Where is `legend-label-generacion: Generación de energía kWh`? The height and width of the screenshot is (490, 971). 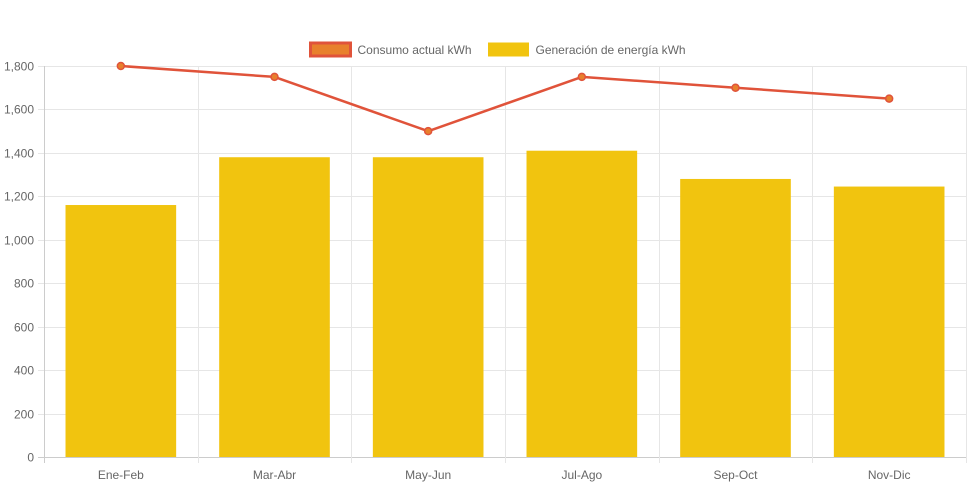 legend-label-generacion: Generación de energía kWh is located at coordinates (611, 50).